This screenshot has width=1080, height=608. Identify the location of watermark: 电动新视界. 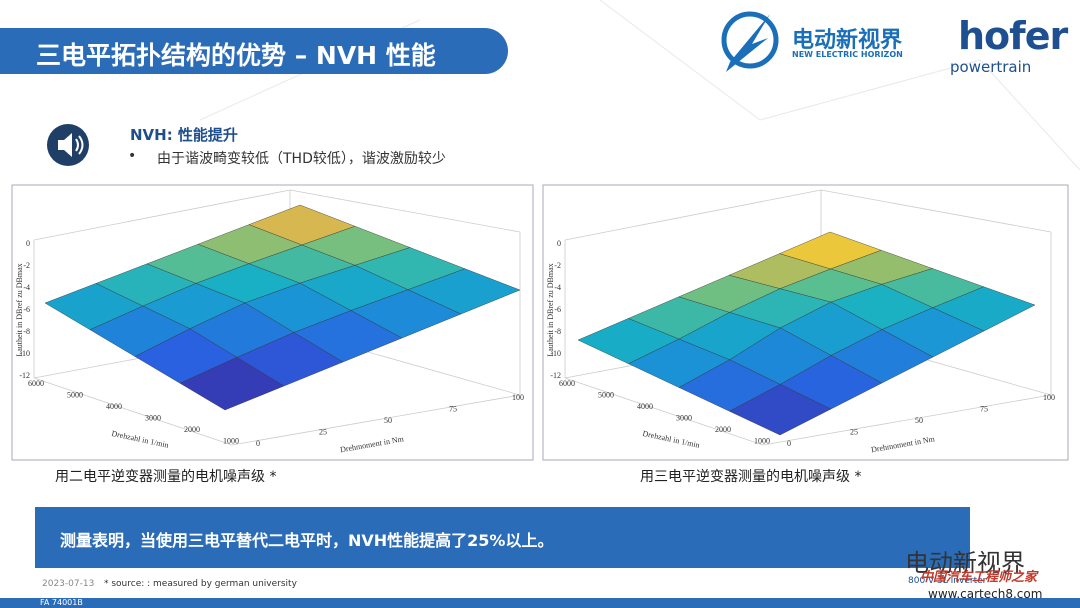
(965, 563).